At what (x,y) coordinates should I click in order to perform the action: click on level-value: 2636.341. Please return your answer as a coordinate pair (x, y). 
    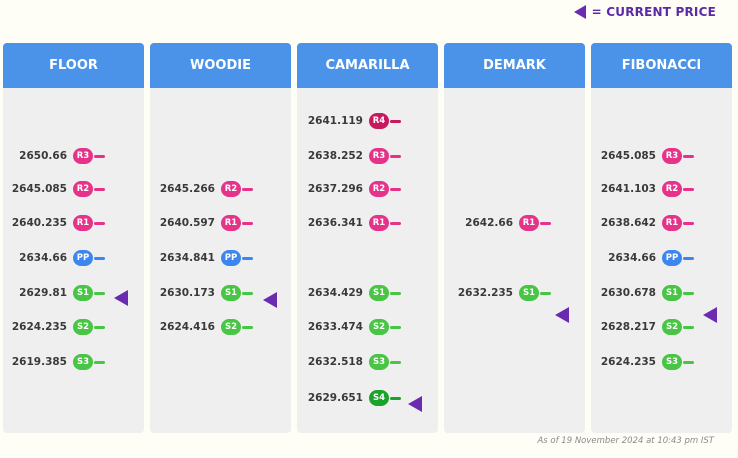
    Looking at the image, I should click on (335, 223).